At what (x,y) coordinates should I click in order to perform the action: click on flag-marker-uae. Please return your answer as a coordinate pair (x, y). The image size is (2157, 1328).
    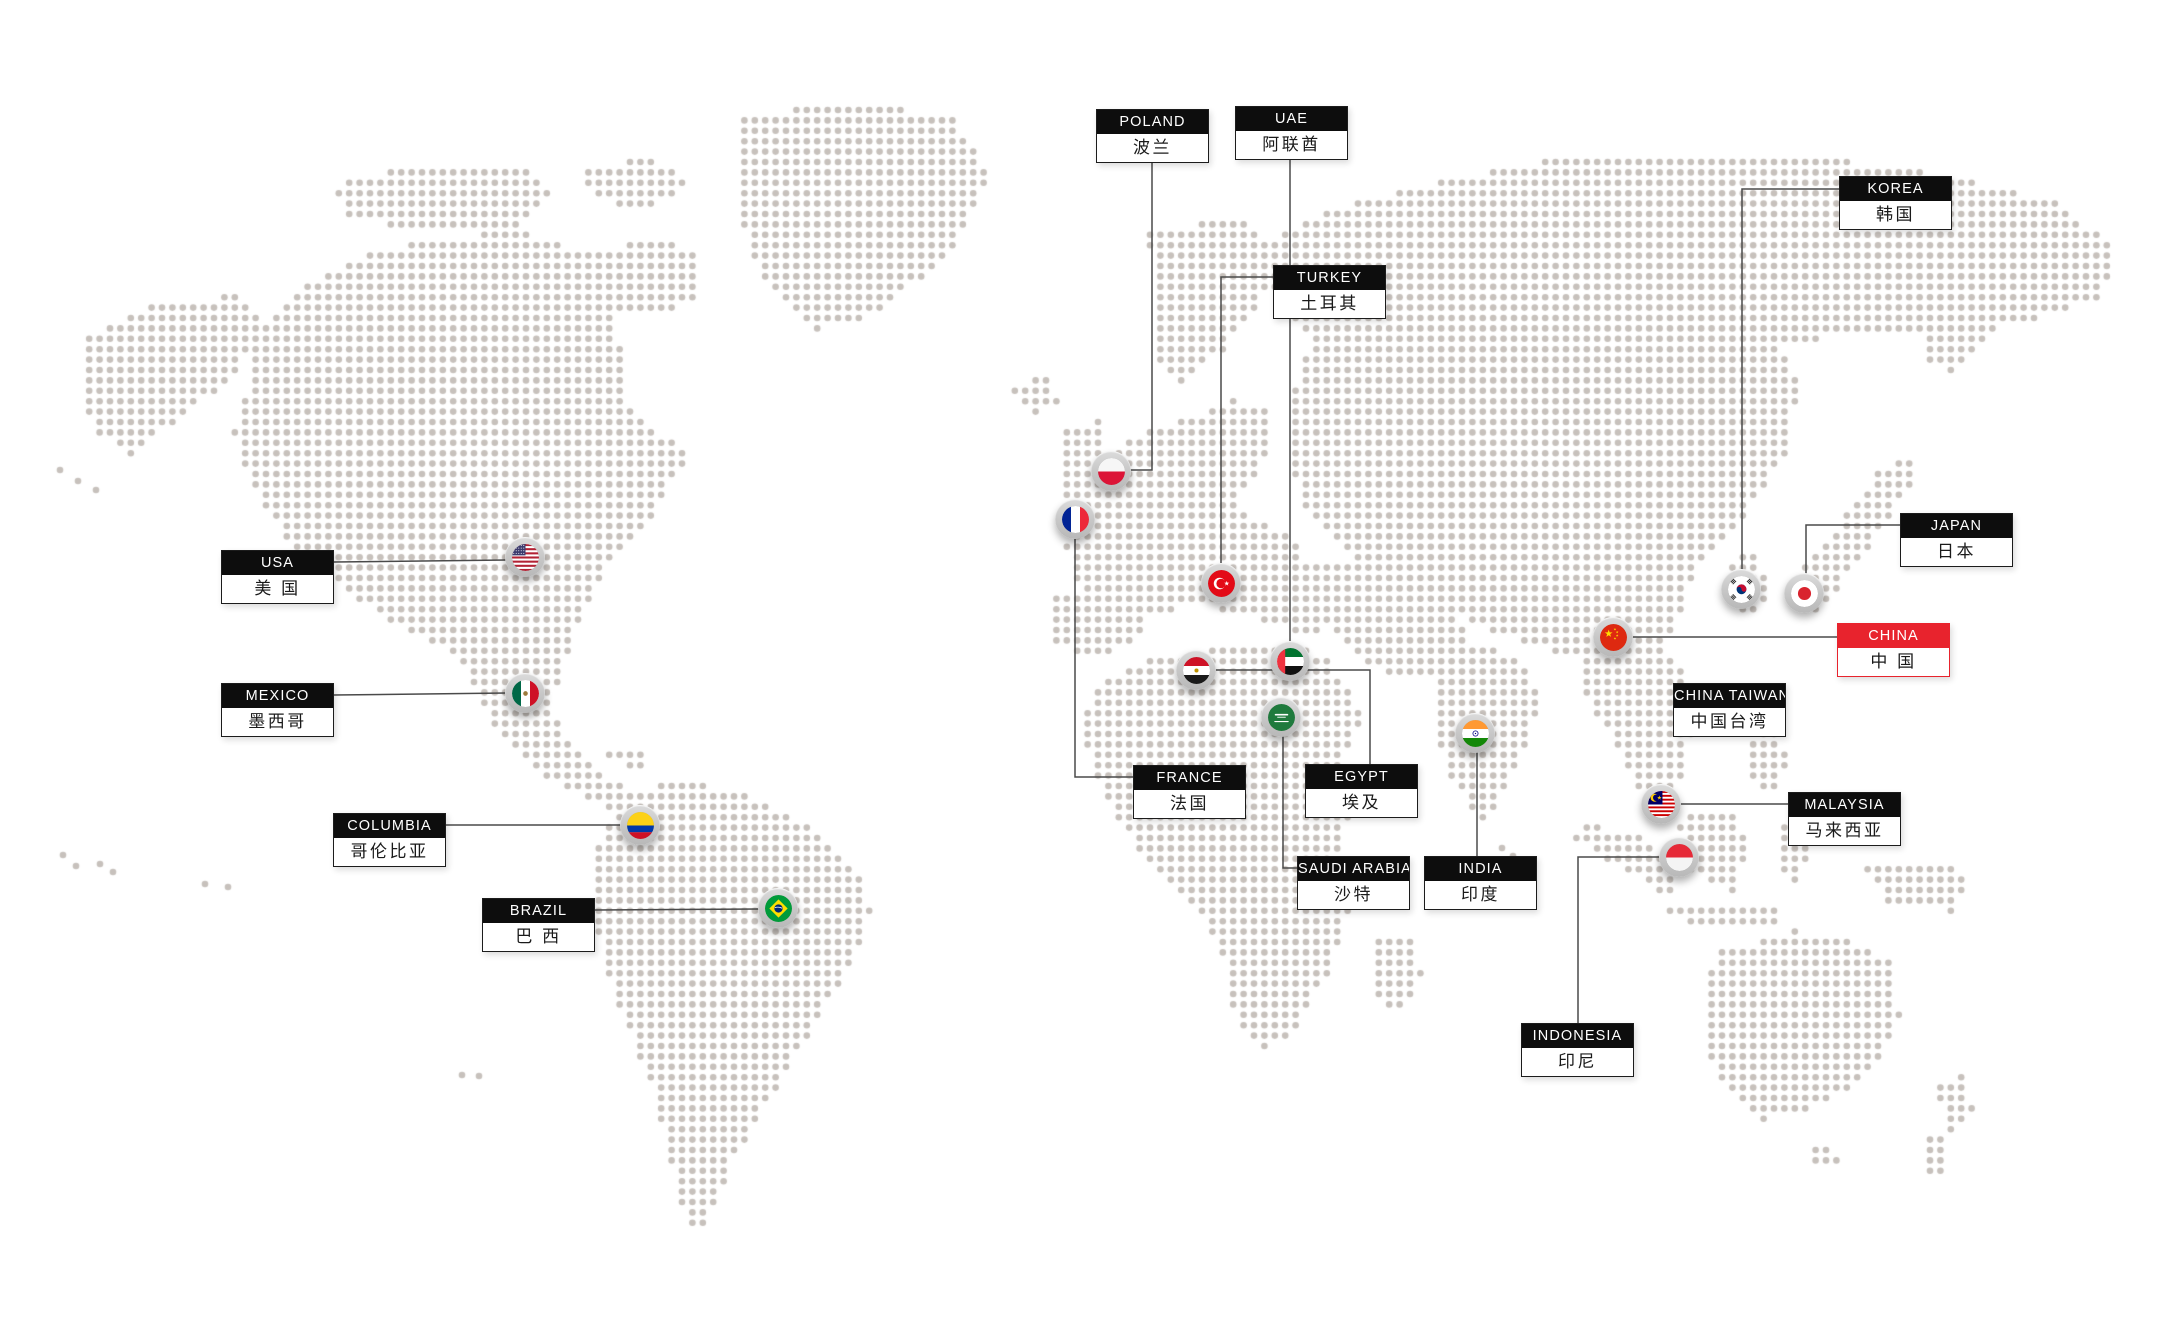
    Looking at the image, I should click on (1290, 661).